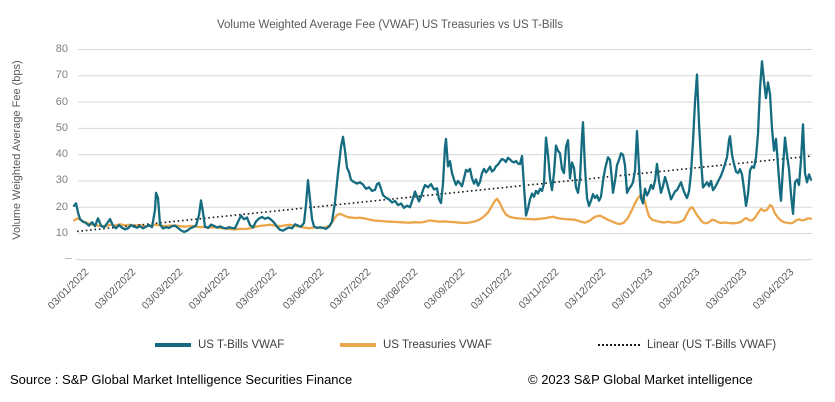  Describe the element at coordinates (61, 154) in the screenshot. I see `y-tick-label: 40` at that location.